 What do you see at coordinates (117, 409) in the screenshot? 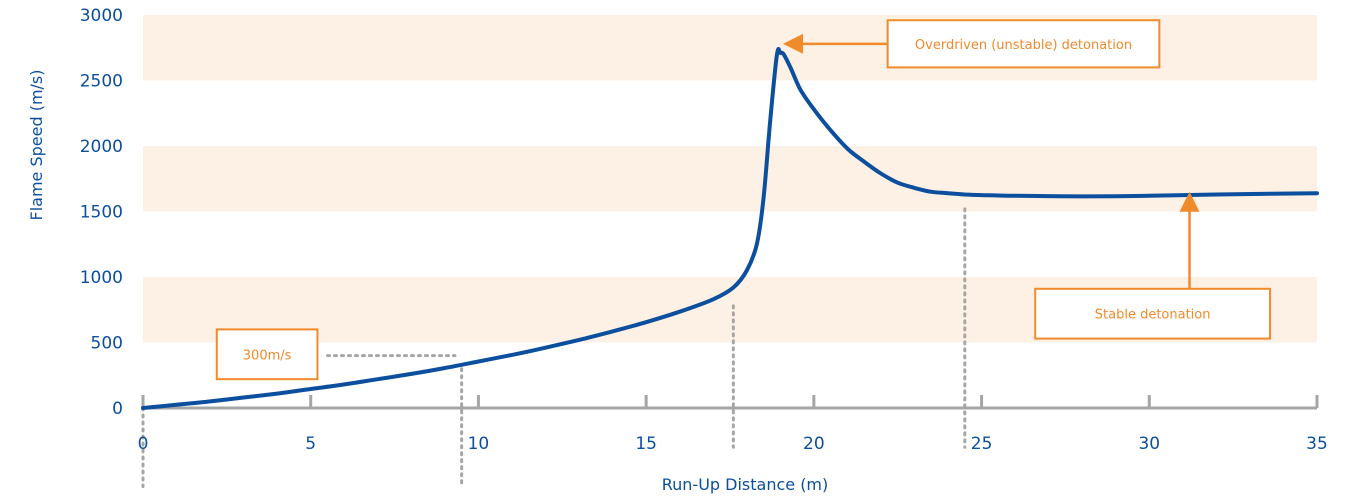
I see `y-tick-label-0: 0` at bounding box center [117, 409].